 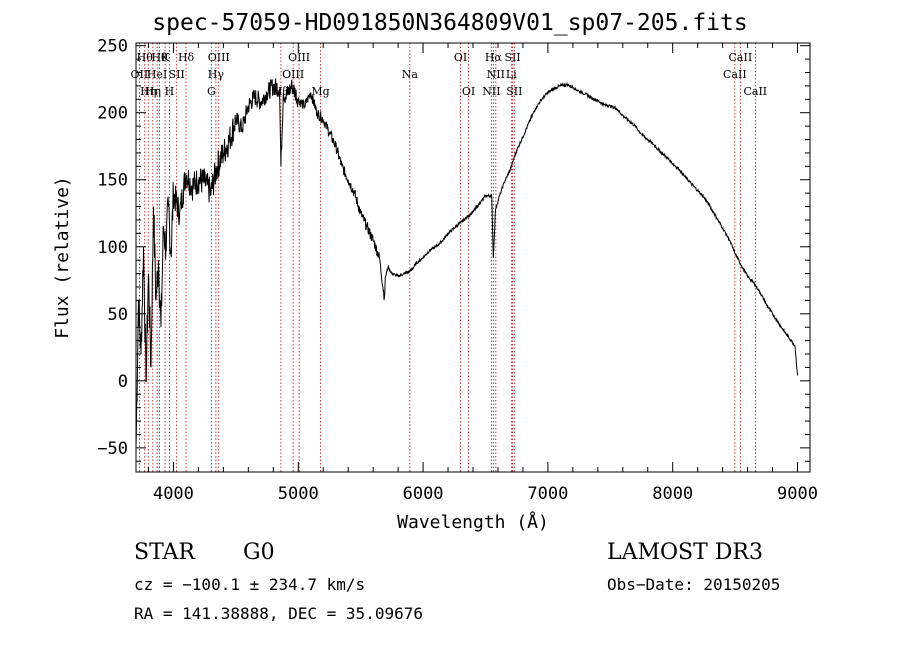 What do you see at coordinates (423, 494) in the screenshot?
I see `x-tick-label: 6000` at bounding box center [423, 494].